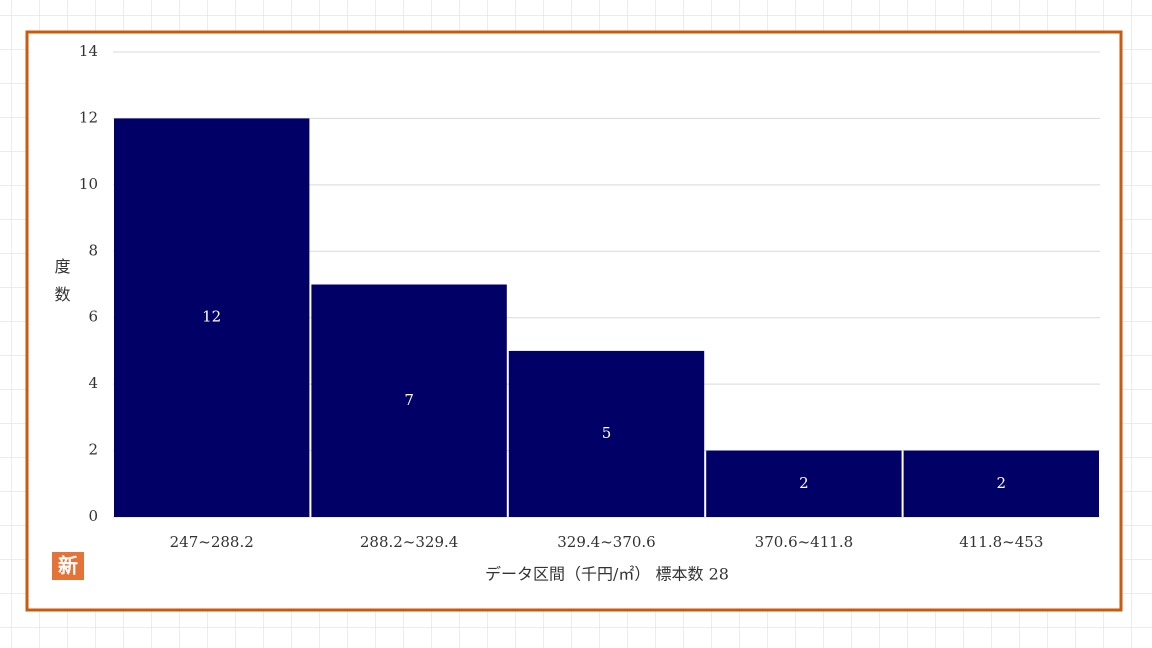 This screenshot has width=1152, height=648. I want to click on y-tick-label: 0, so click(93, 516).